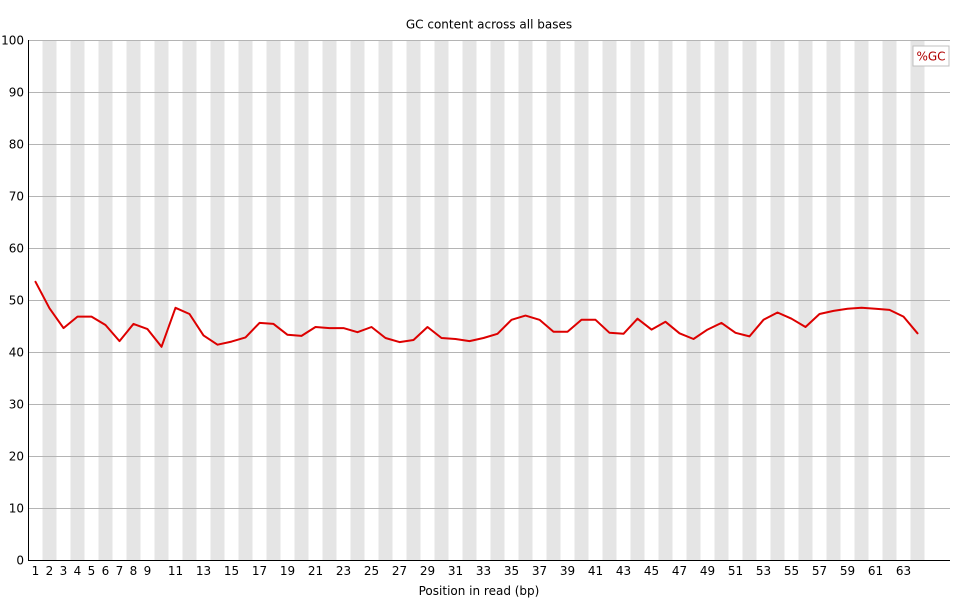  What do you see at coordinates (16, 405) in the screenshot?
I see `y-tick-label-30: 30` at bounding box center [16, 405].